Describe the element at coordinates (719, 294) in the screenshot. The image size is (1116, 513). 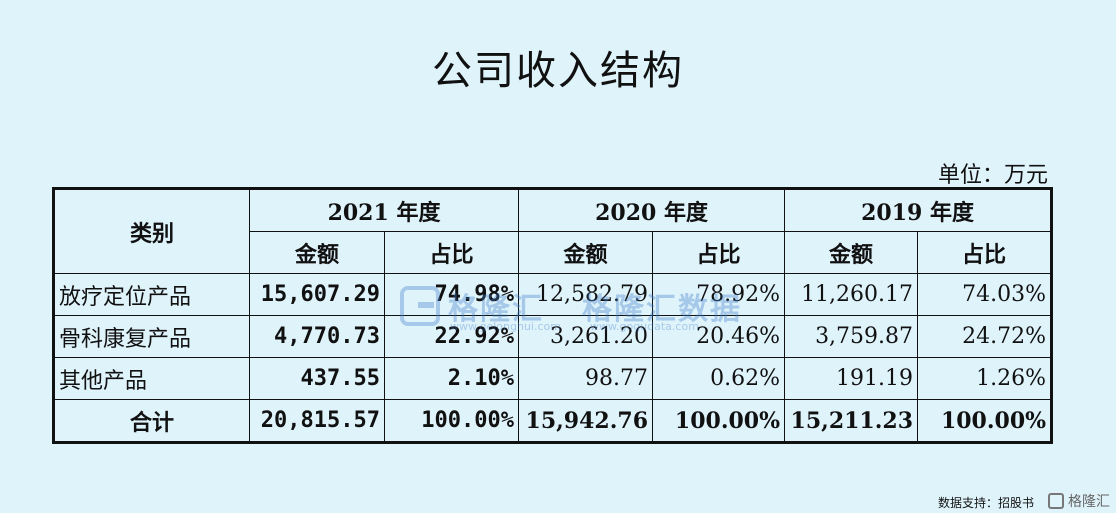
I see `ratio-2020-cell: 78.92%` at that location.